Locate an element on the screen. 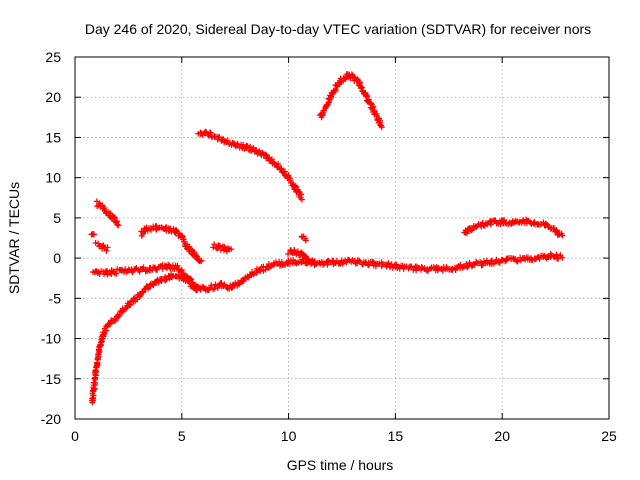 This screenshot has width=640, height=480. x-tick-label: 20 is located at coordinates (502, 436).